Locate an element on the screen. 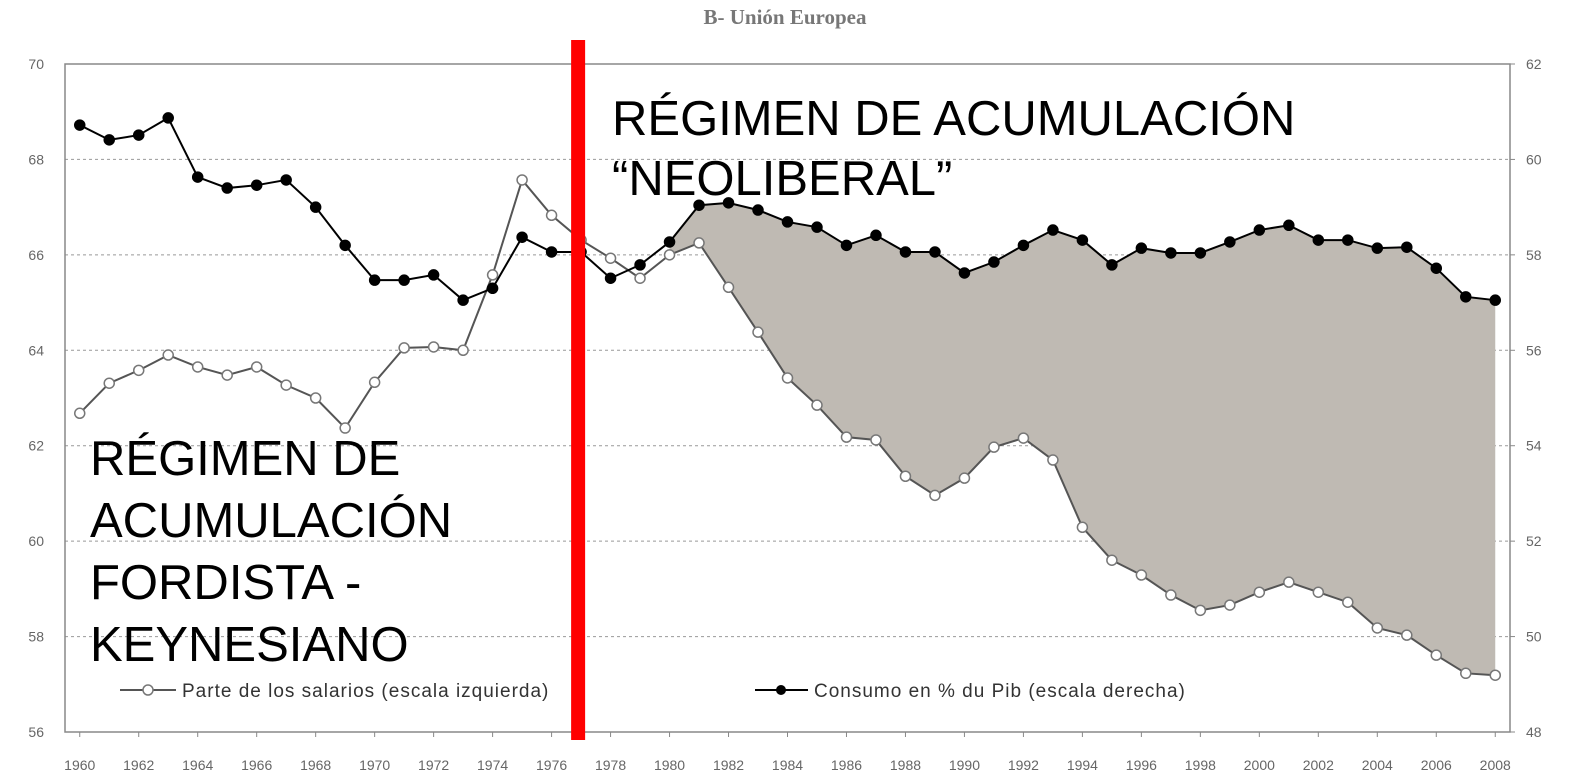 This screenshot has height=784, width=1581. x-tick-label: 1984 is located at coordinates (787, 765).